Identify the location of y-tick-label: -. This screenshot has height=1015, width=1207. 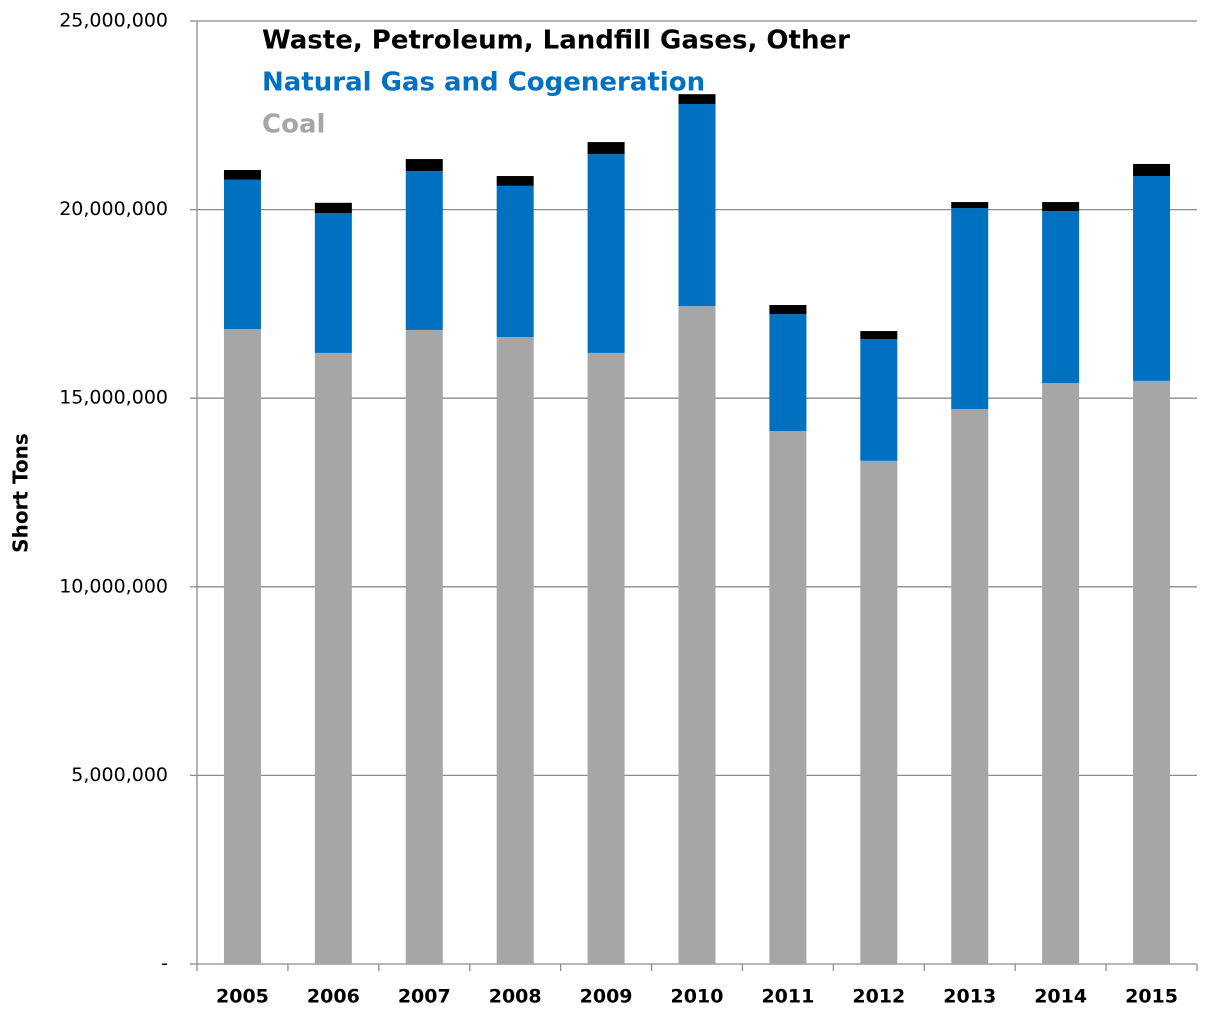
(164, 964).